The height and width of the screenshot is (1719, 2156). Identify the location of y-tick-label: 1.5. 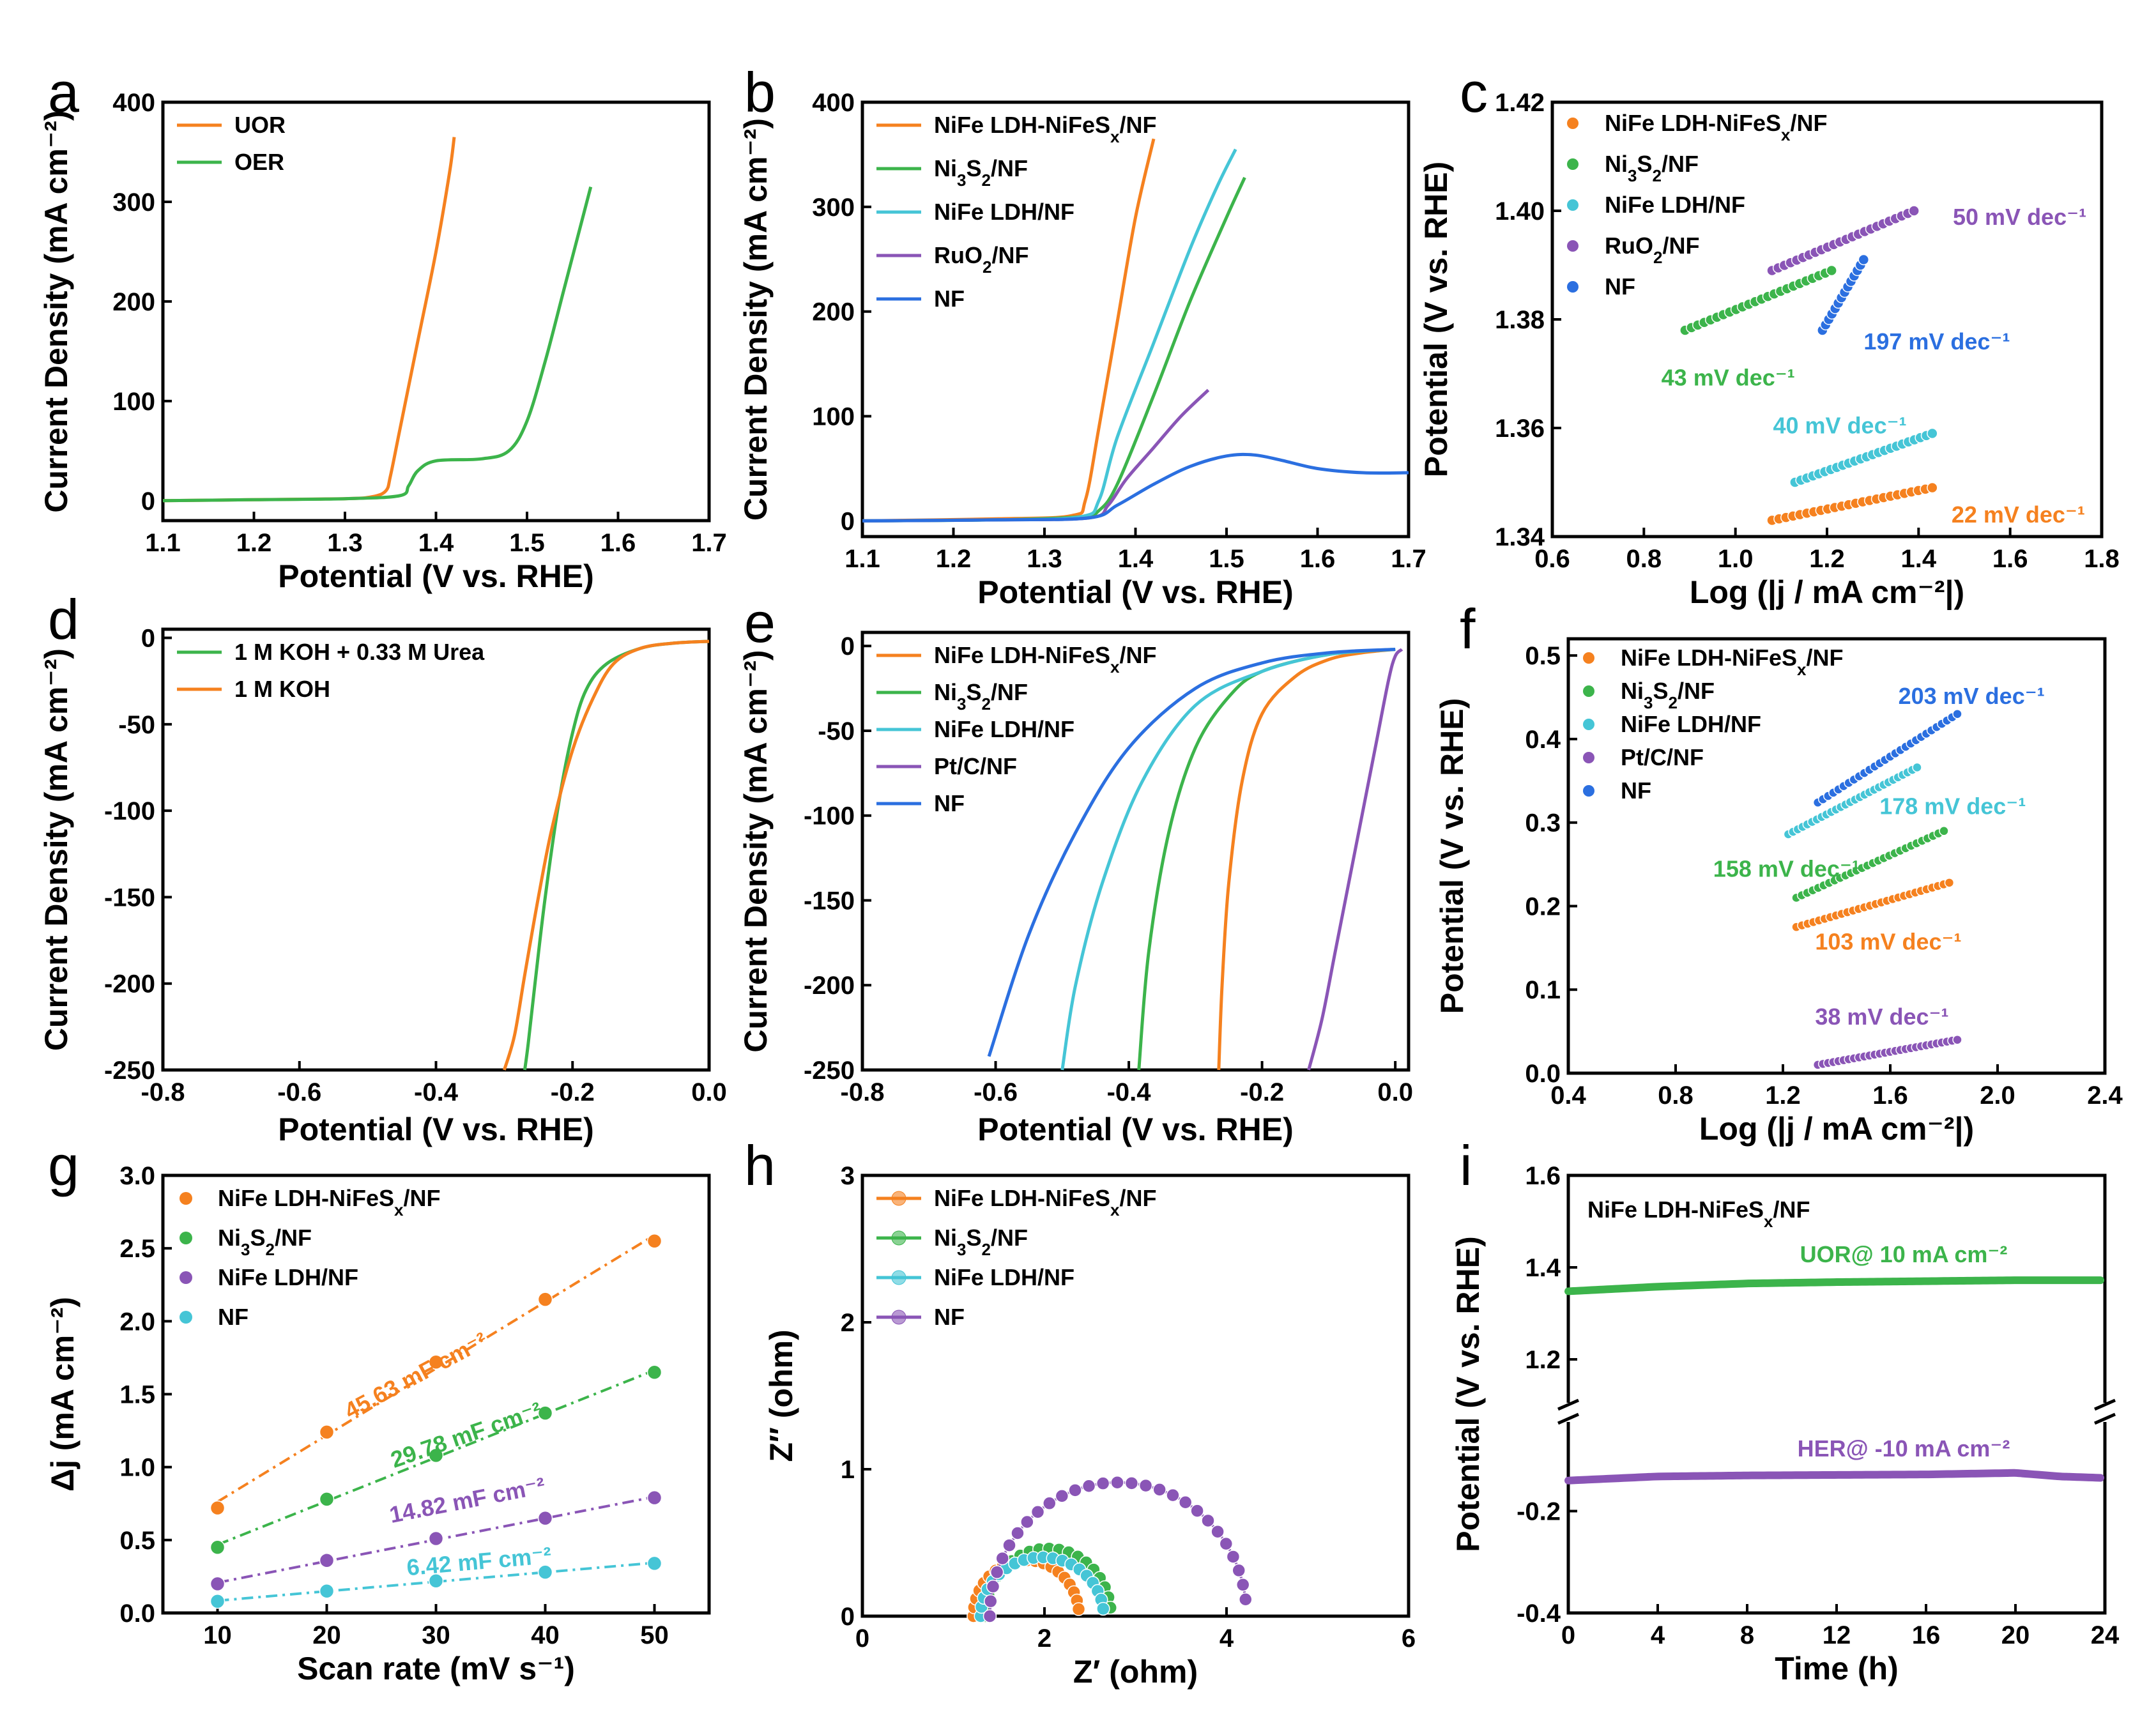
(137, 1395).